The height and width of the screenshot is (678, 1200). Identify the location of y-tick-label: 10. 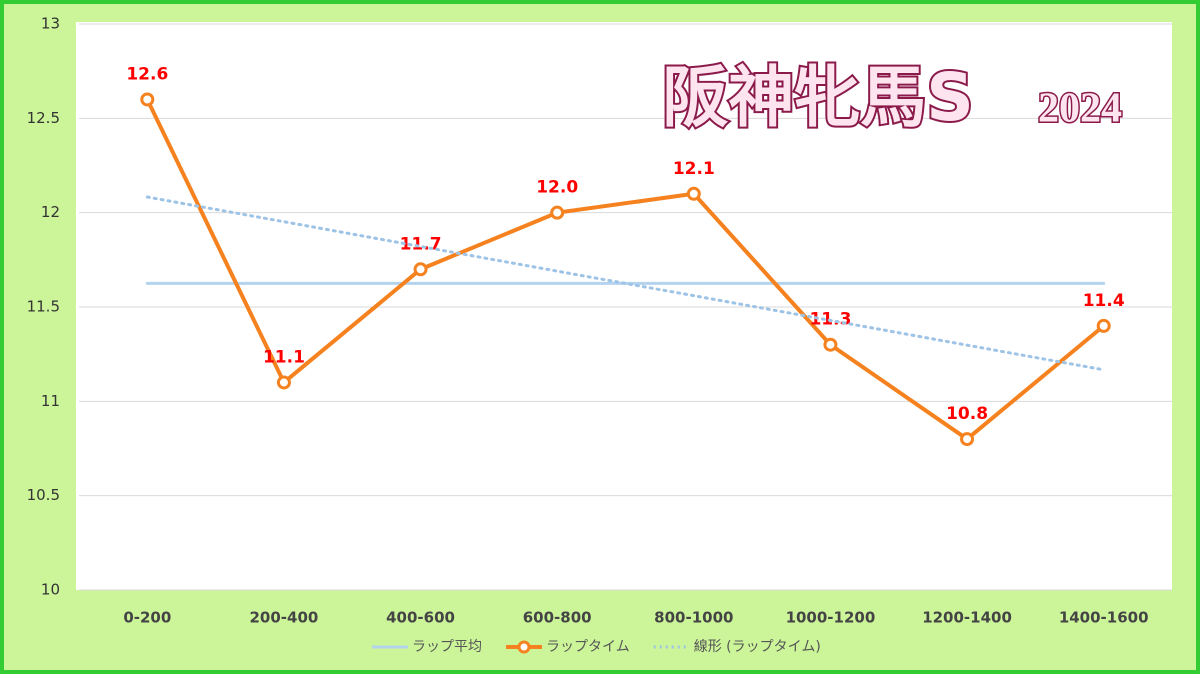
(50, 590).